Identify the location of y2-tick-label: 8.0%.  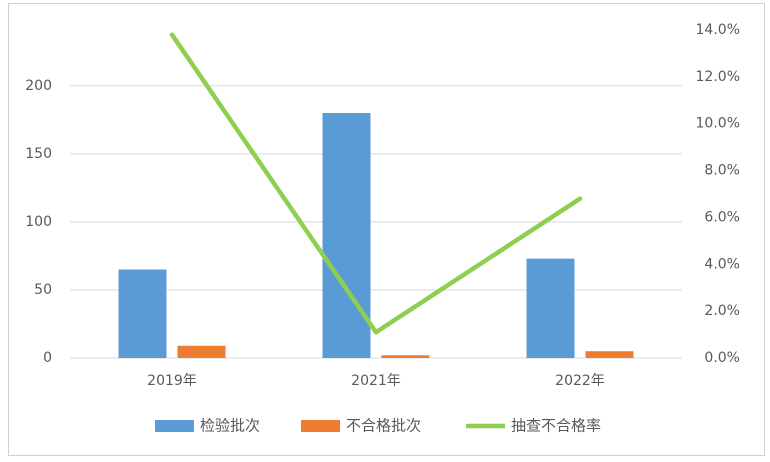
(722, 171).